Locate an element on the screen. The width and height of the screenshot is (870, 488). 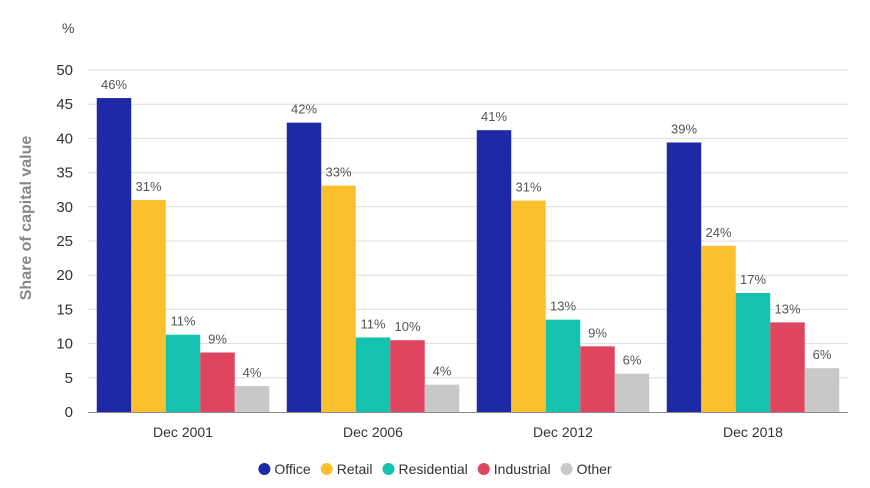
y-tick-label: 0 is located at coordinates (69, 412).